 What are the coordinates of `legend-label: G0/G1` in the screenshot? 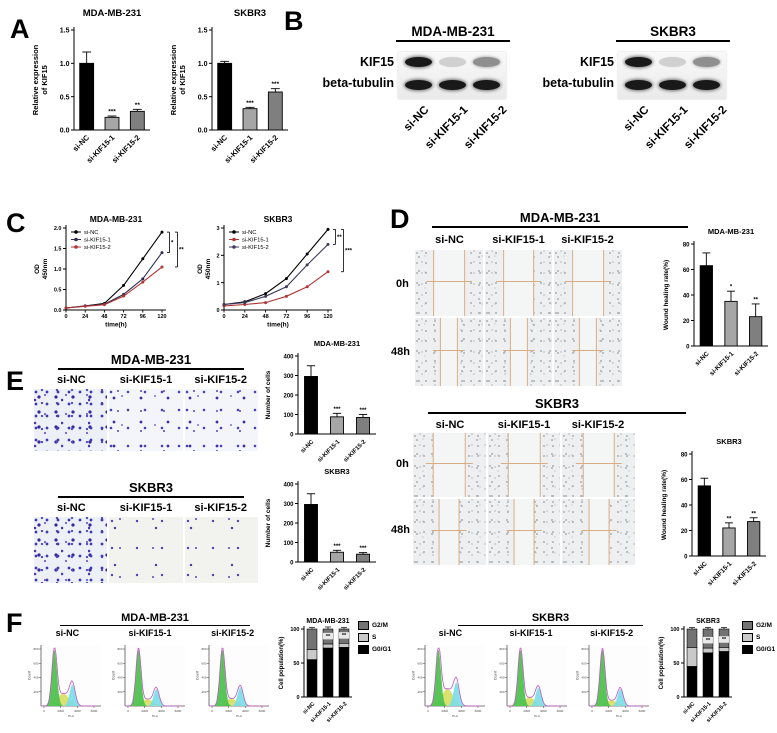 It's located at (766, 649).